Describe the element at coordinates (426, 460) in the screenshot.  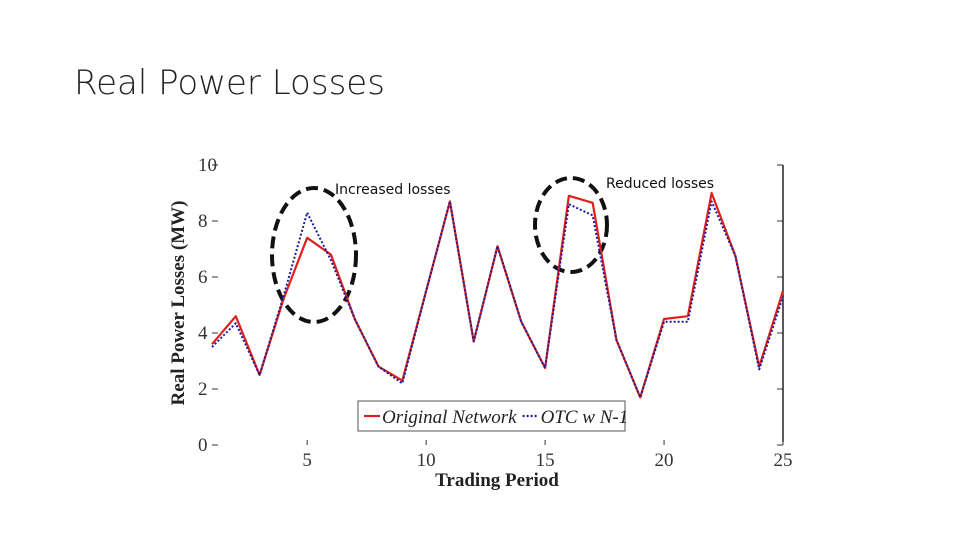
I see `x-tick-label: 10` at that location.